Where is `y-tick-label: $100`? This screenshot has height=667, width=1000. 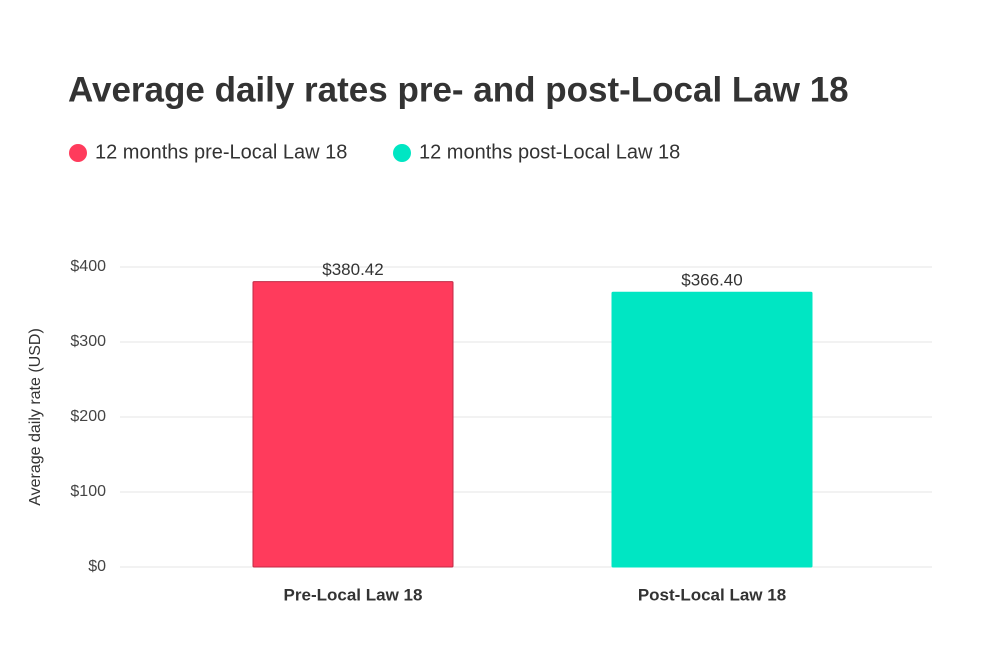 y-tick-label: $100 is located at coordinates (88, 491).